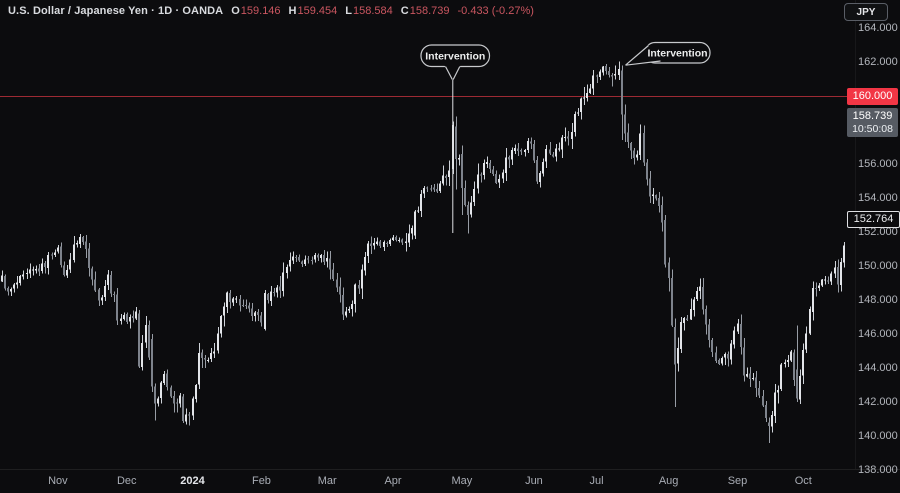 This screenshot has height=493, width=900. Describe the element at coordinates (866, 12) in the screenshot. I see `currency-unit-button: JPY` at that location.